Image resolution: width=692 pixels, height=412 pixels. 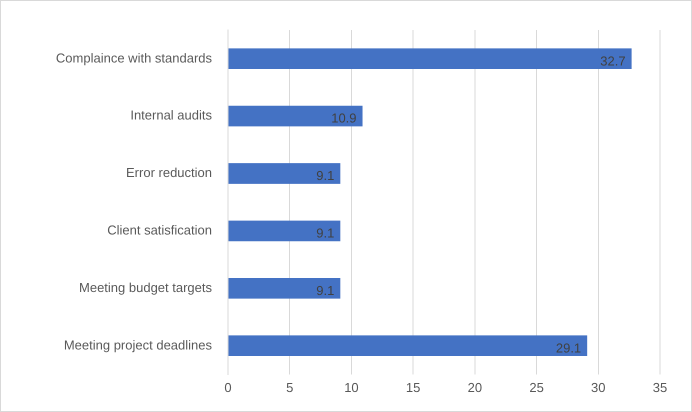 What do you see at coordinates (413, 387) in the screenshot?
I see `x-tick-label: 15` at bounding box center [413, 387].